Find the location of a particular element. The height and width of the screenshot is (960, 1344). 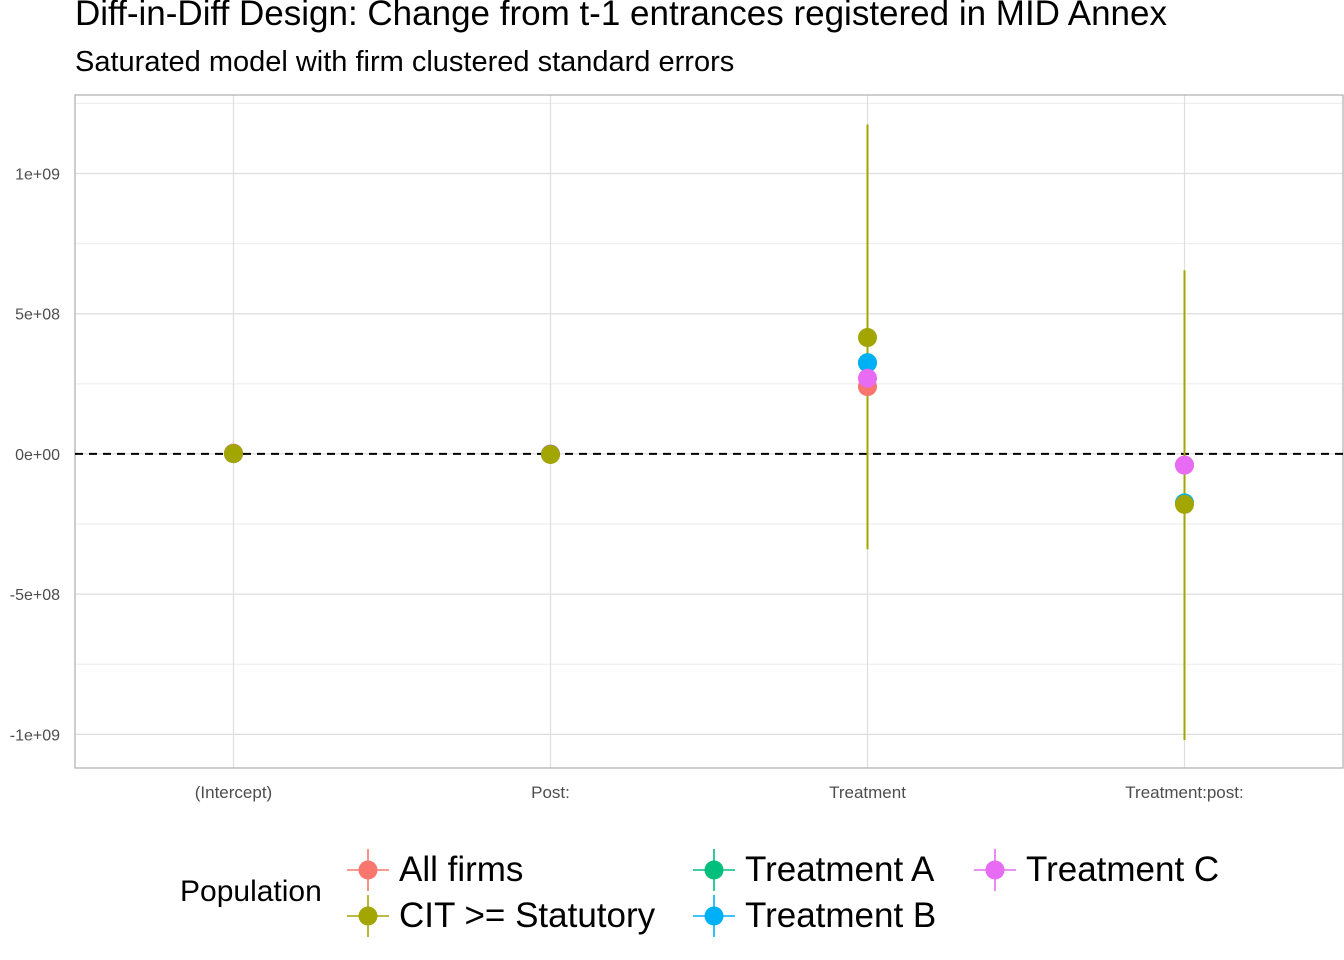

legend-key-cit-statutory is located at coordinates (368, 916).